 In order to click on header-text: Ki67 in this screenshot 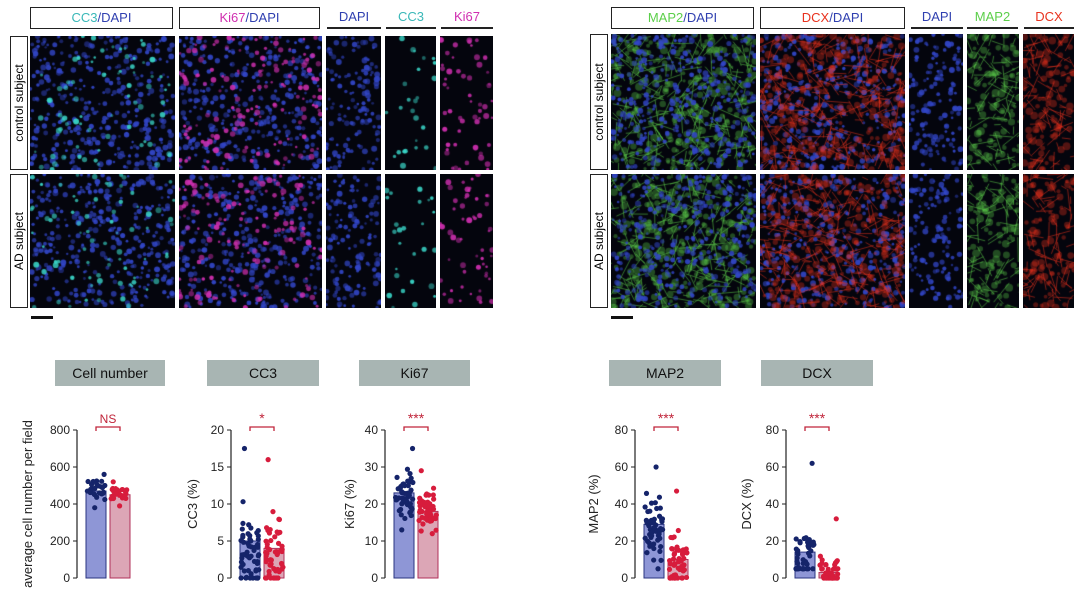, I will do `click(232, 17)`.